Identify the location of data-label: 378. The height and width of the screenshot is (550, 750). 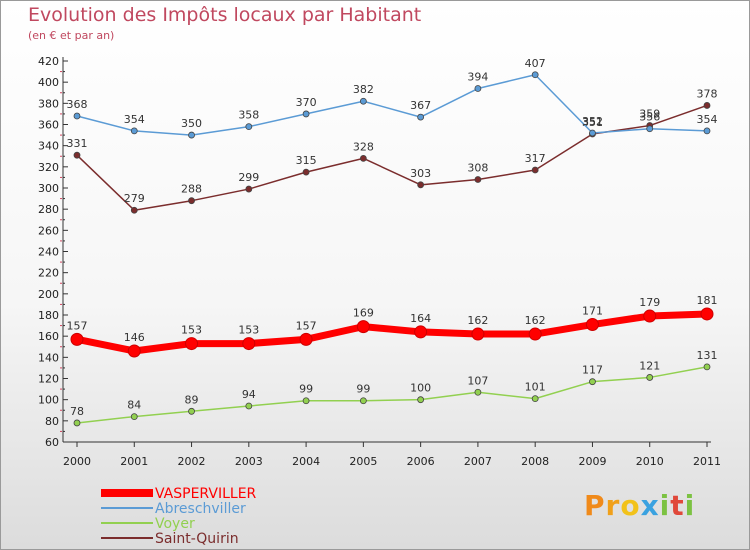
(707, 93).